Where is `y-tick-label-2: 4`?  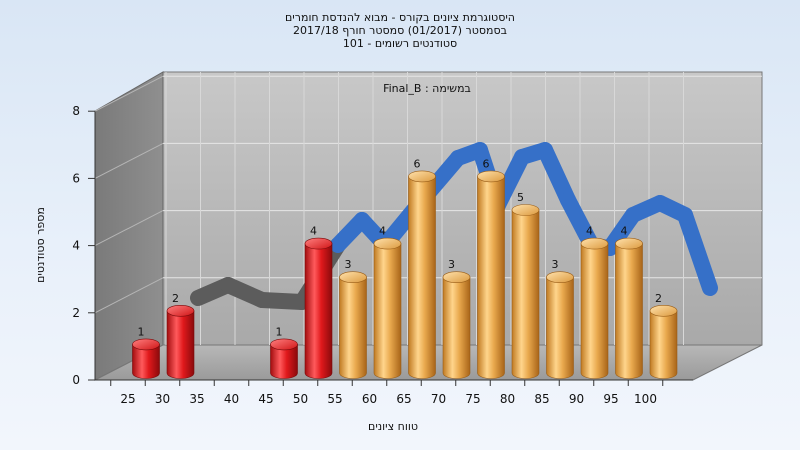 y-tick-label-2: 4 is located at coordinates (76, 246).